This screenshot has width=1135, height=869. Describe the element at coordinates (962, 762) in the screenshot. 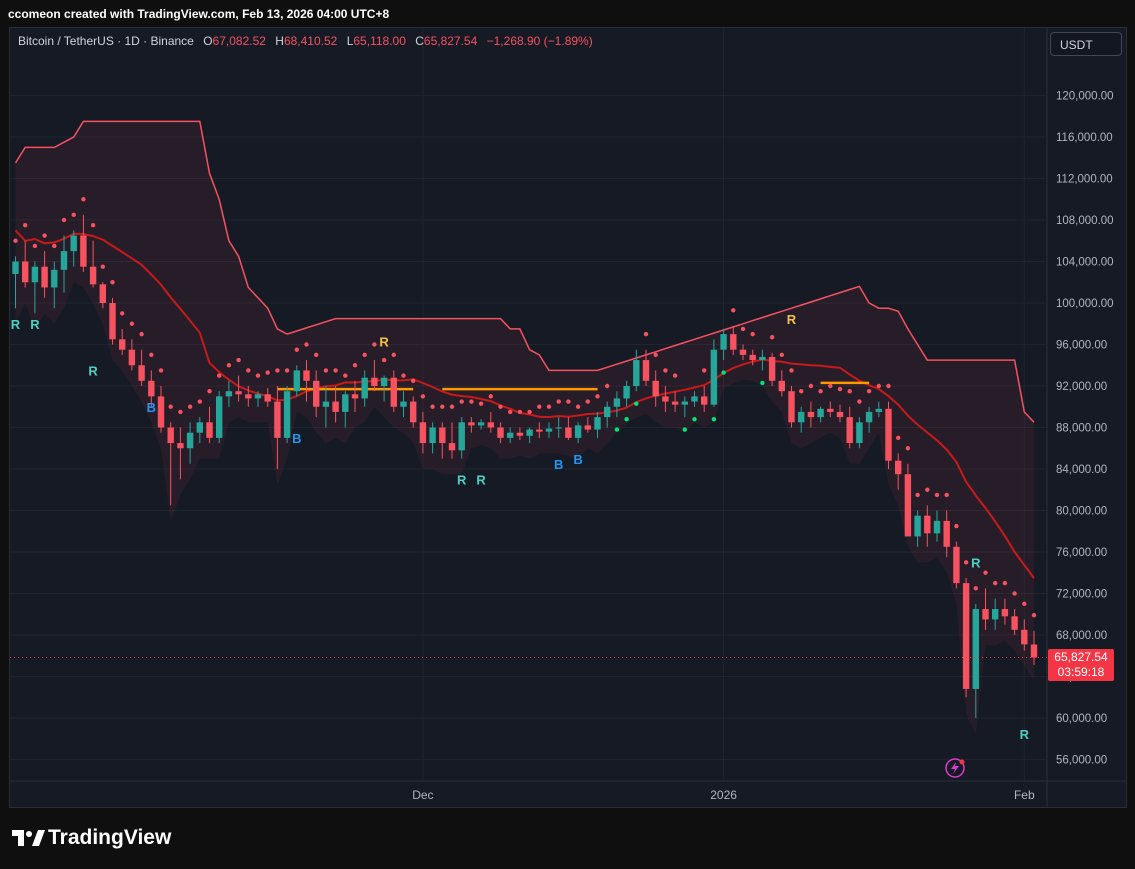

I see `alert-dot-icon` at that location.